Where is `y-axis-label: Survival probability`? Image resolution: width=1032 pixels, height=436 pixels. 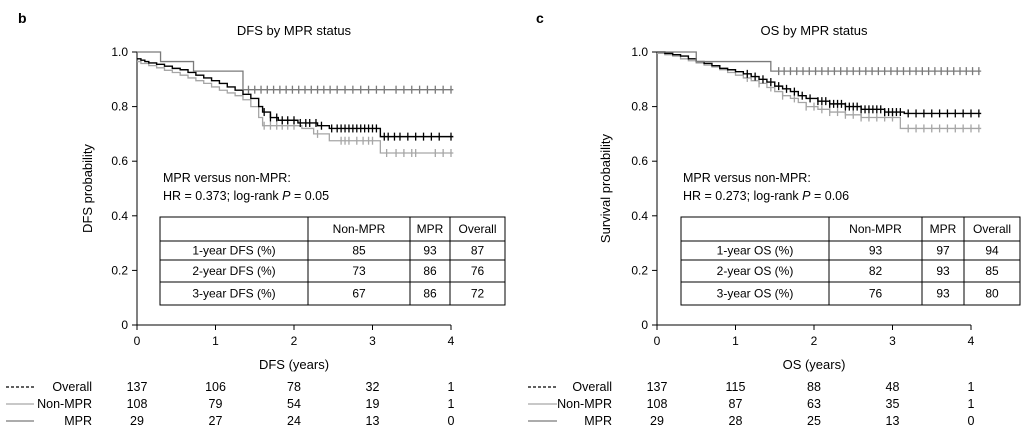
y-axis-label: Survival probability is located at coordinates (605, 188).